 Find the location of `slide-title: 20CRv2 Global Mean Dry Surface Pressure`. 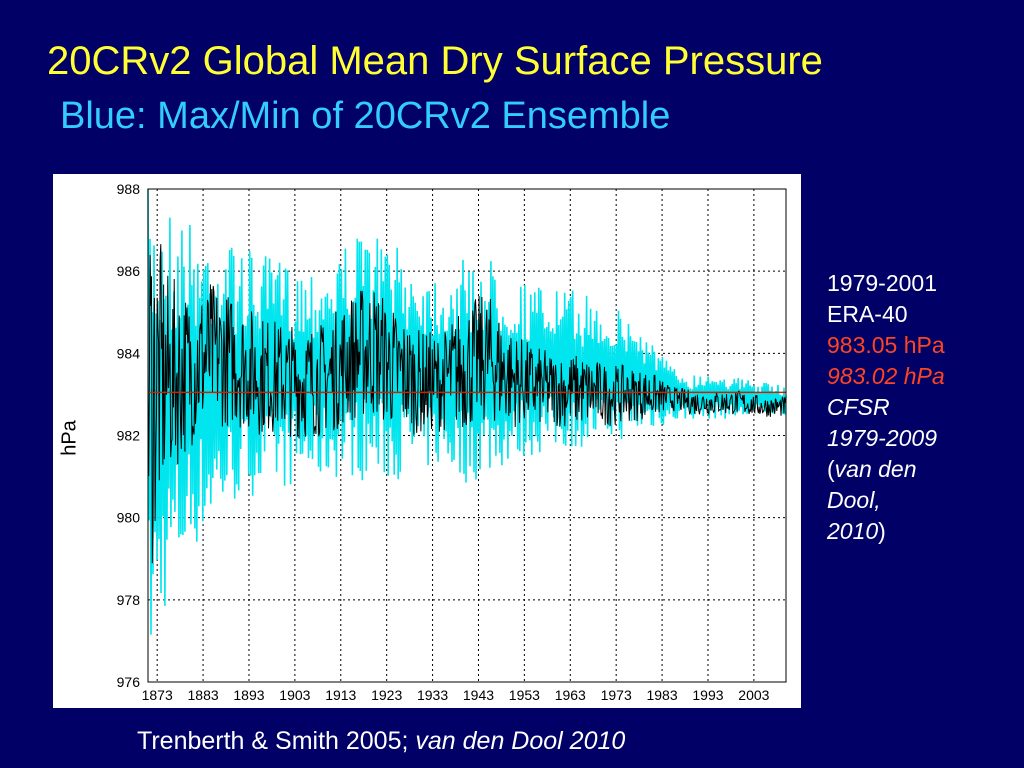

slide-title: 20CRv2 Global Mean Dry Surface Pressure is located at coordinates (435, 61).